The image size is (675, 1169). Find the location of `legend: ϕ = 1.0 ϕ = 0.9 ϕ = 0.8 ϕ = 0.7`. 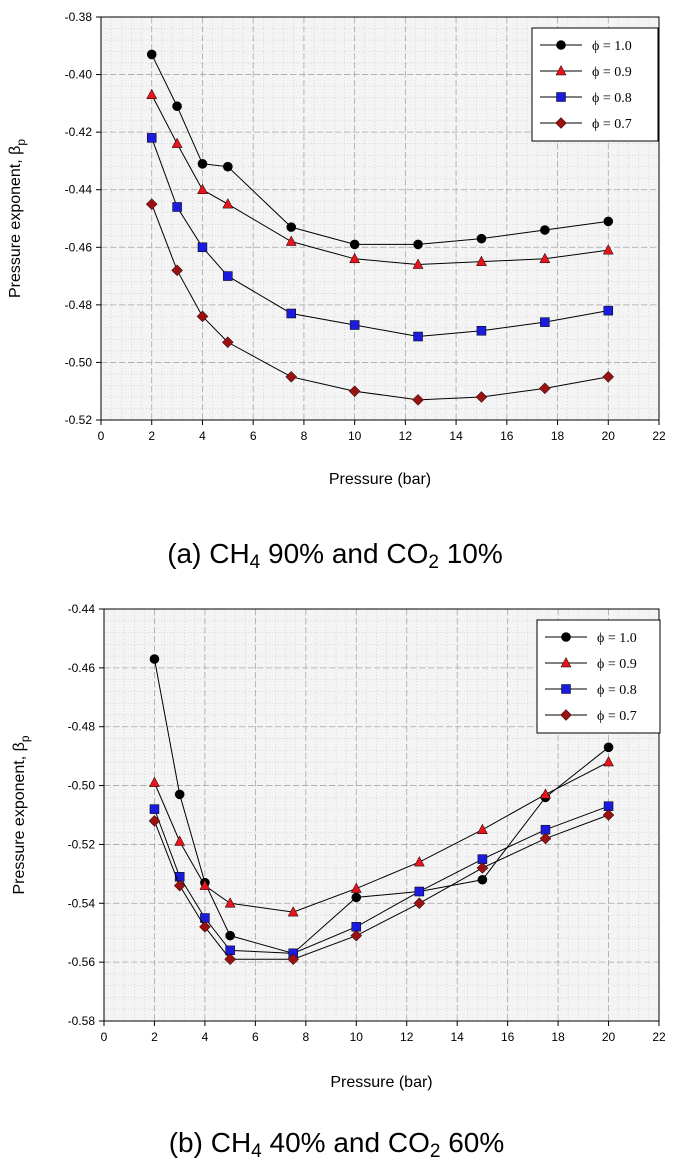

legend: ϕ = 1.0 ϕ = 0.9 ϕ = 0.8 ϕ = 0.7 is located at coordinates (598, 676).